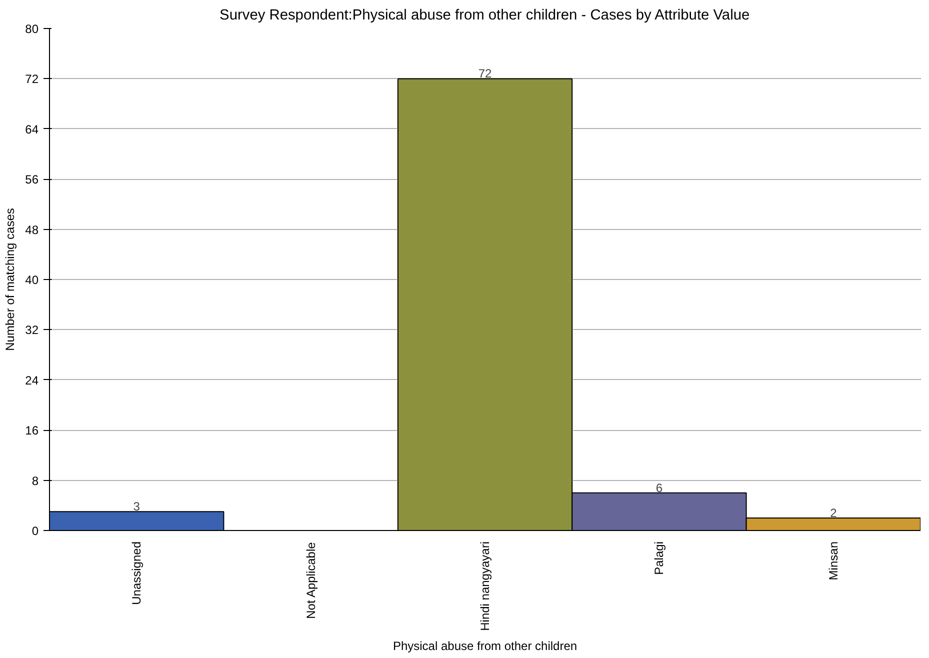  Describe the element at coordinates (32, 129) in the screenshot. I see `y-tick-label: 64` at that location.